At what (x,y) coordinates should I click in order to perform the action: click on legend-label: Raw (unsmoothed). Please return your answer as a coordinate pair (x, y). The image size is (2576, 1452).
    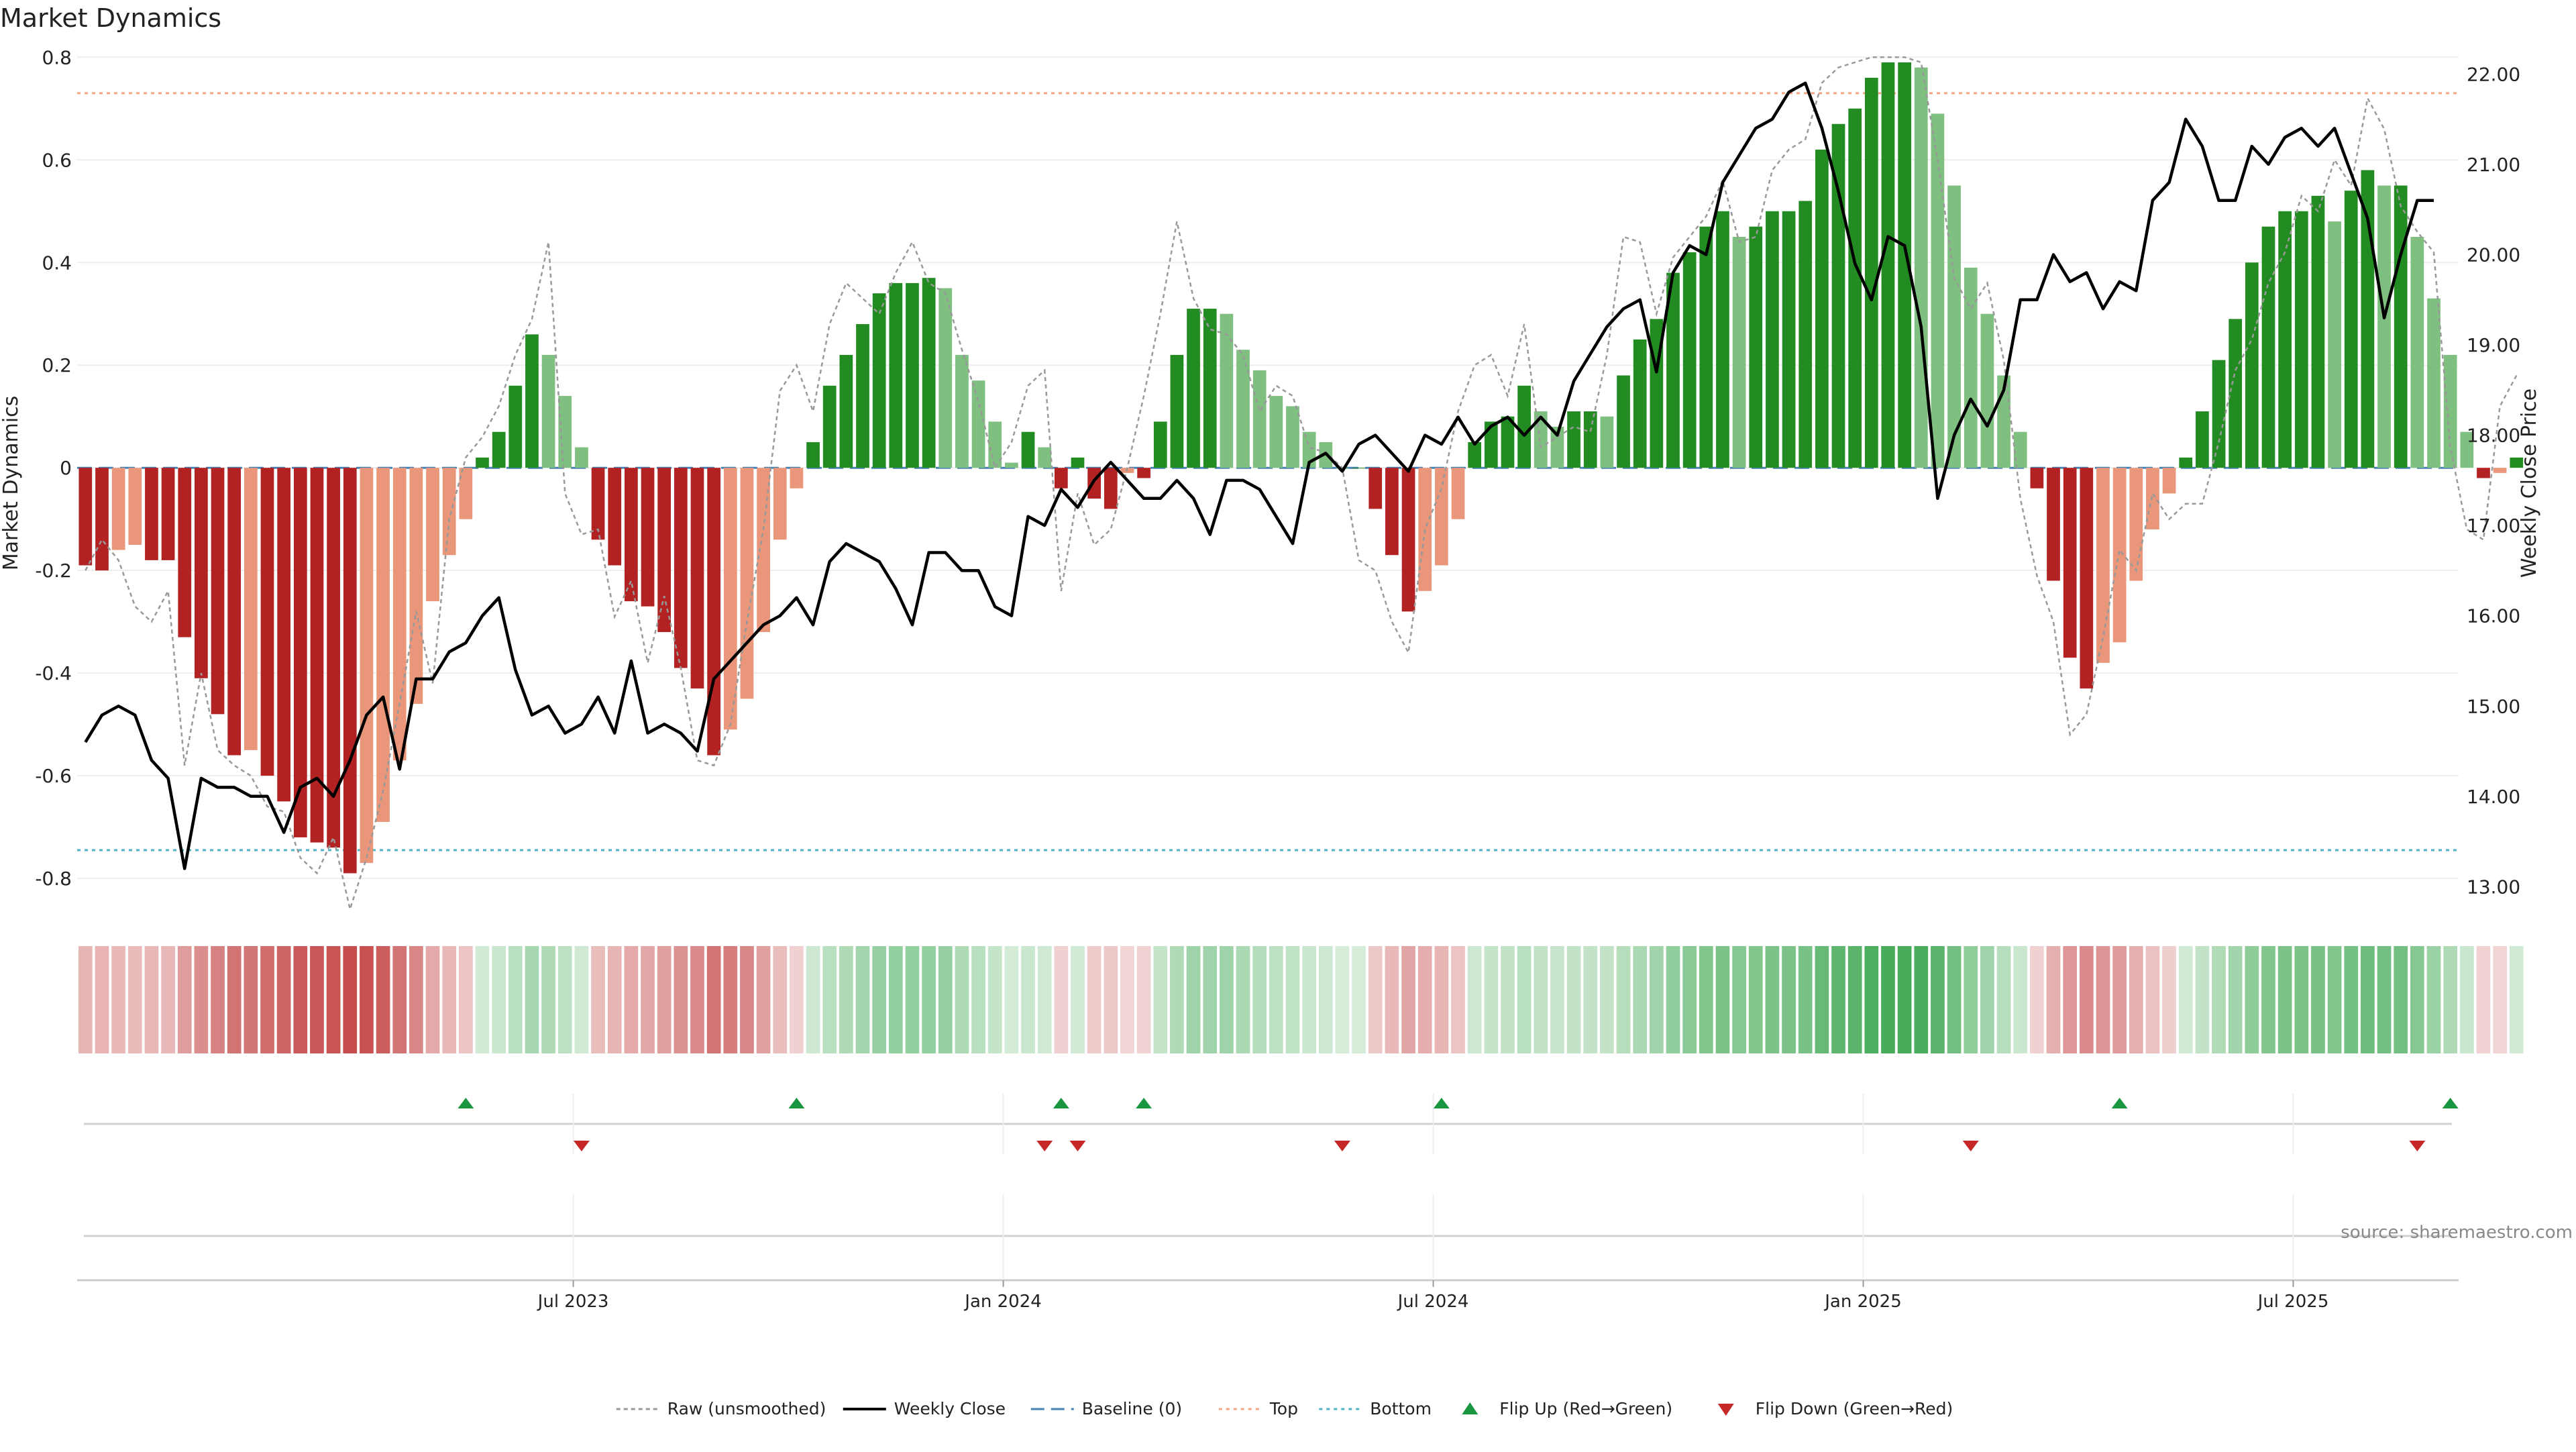
    Looking at the image, I should click on (746, 1409).